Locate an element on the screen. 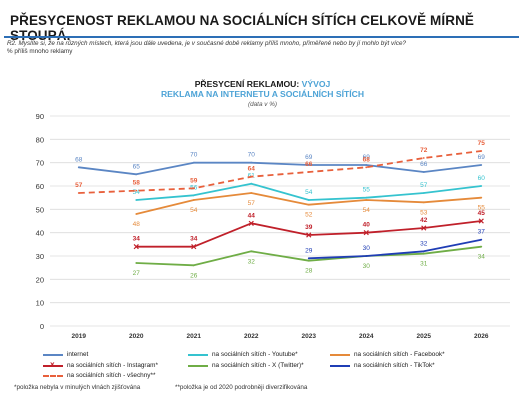  data-label: 40 is located at coordinates (367, 225).